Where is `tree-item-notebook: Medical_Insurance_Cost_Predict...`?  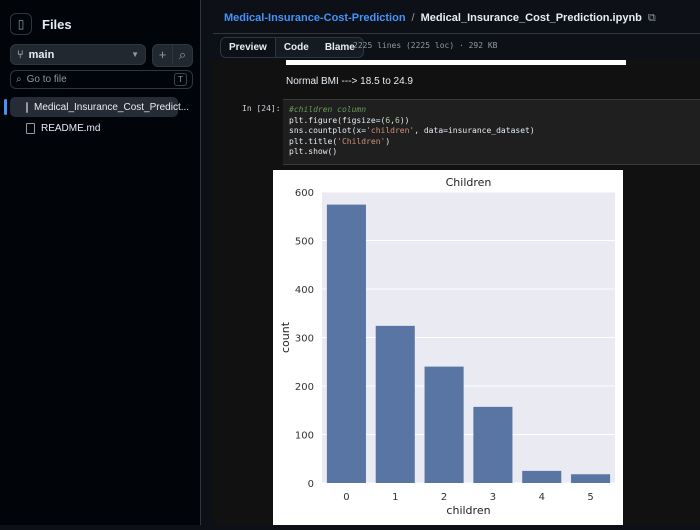
tree-item-notebook: Medical_Insurance_Cost_Predict... is located at coordinates (99, 107).